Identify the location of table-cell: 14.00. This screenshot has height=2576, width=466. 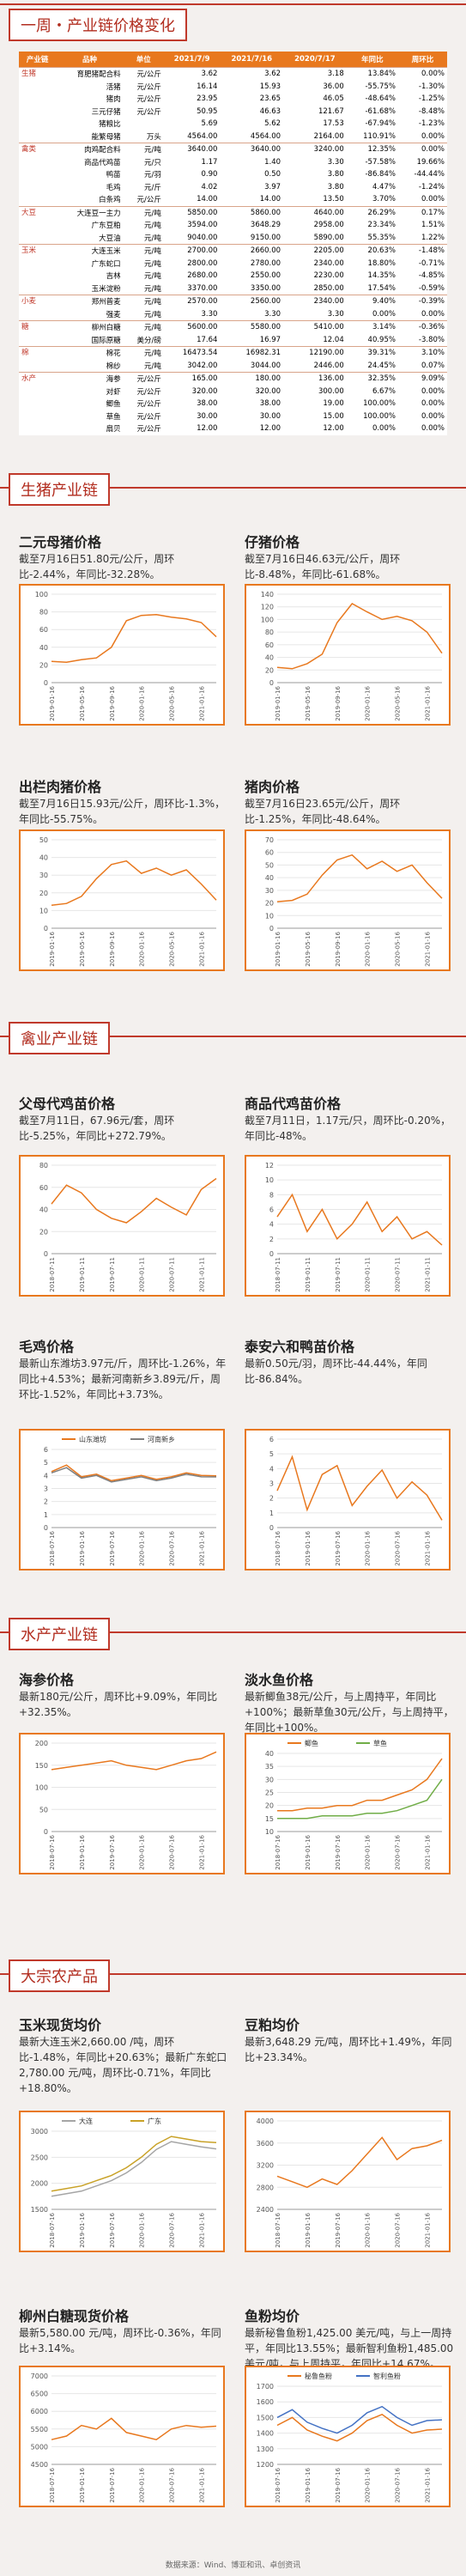
(270, 199).